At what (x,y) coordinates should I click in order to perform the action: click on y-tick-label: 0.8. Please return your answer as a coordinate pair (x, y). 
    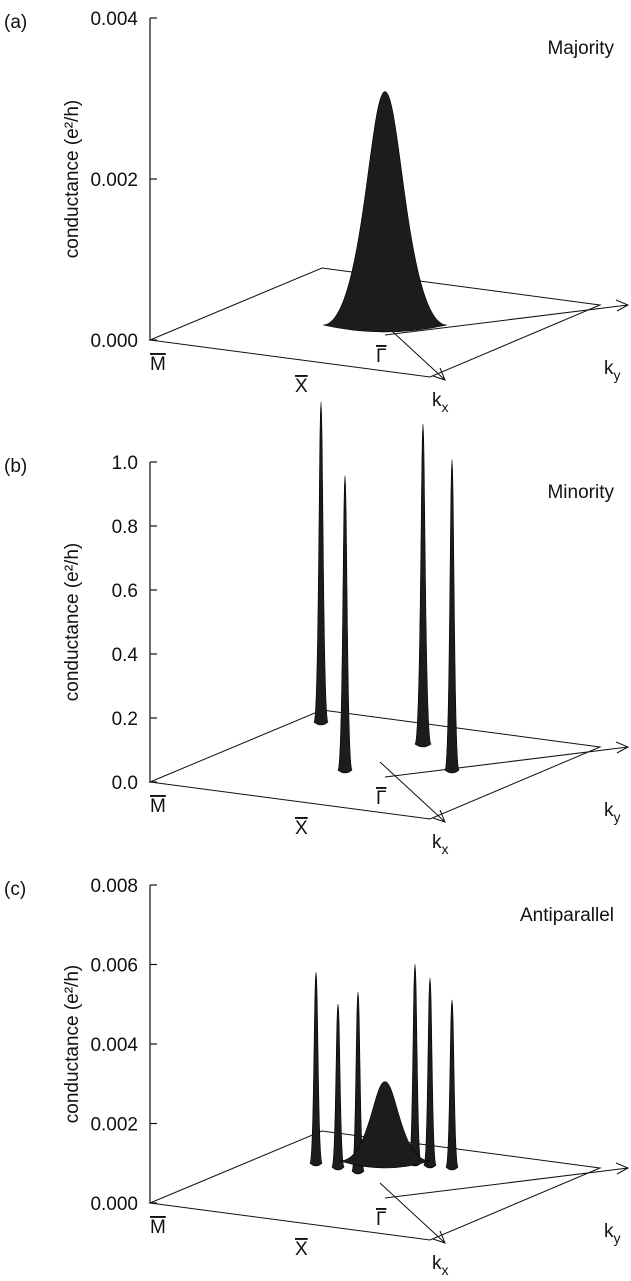
    Looking at the image, I should click on (125, 527).